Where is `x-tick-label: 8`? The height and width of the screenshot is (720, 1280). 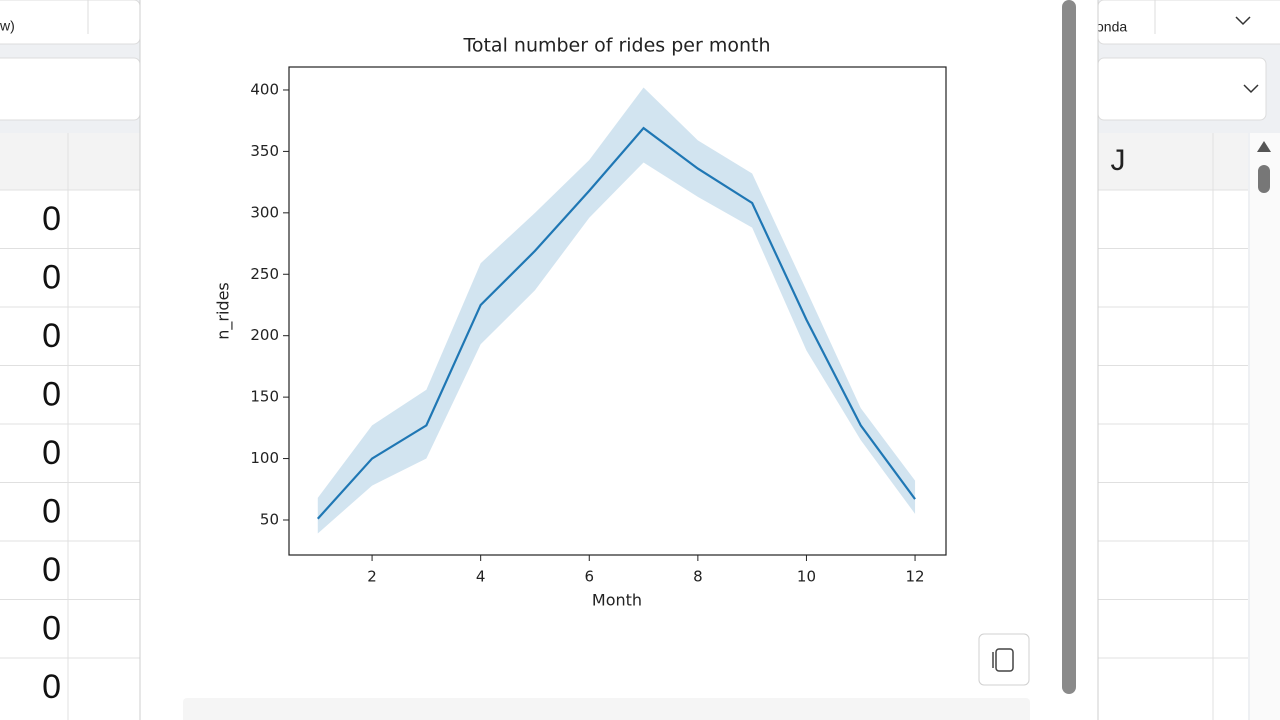
x-tick-label: 8 is located at coordinates (698, 577).